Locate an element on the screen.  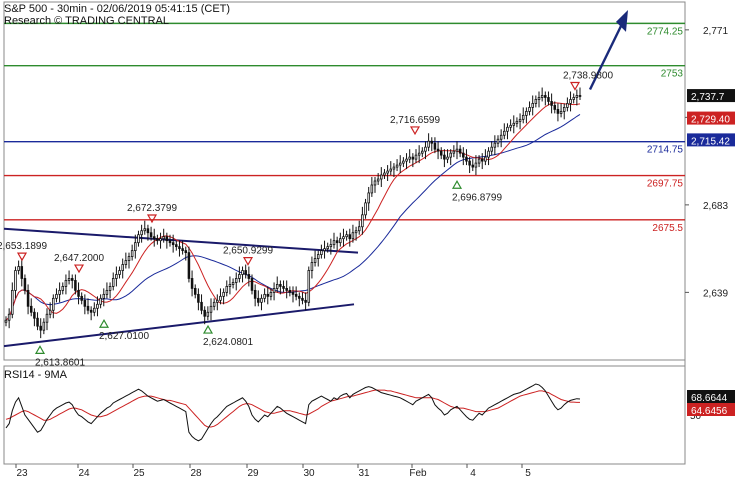
swing-high-label: 2,738.9800 is located at coordinates (588, 76).